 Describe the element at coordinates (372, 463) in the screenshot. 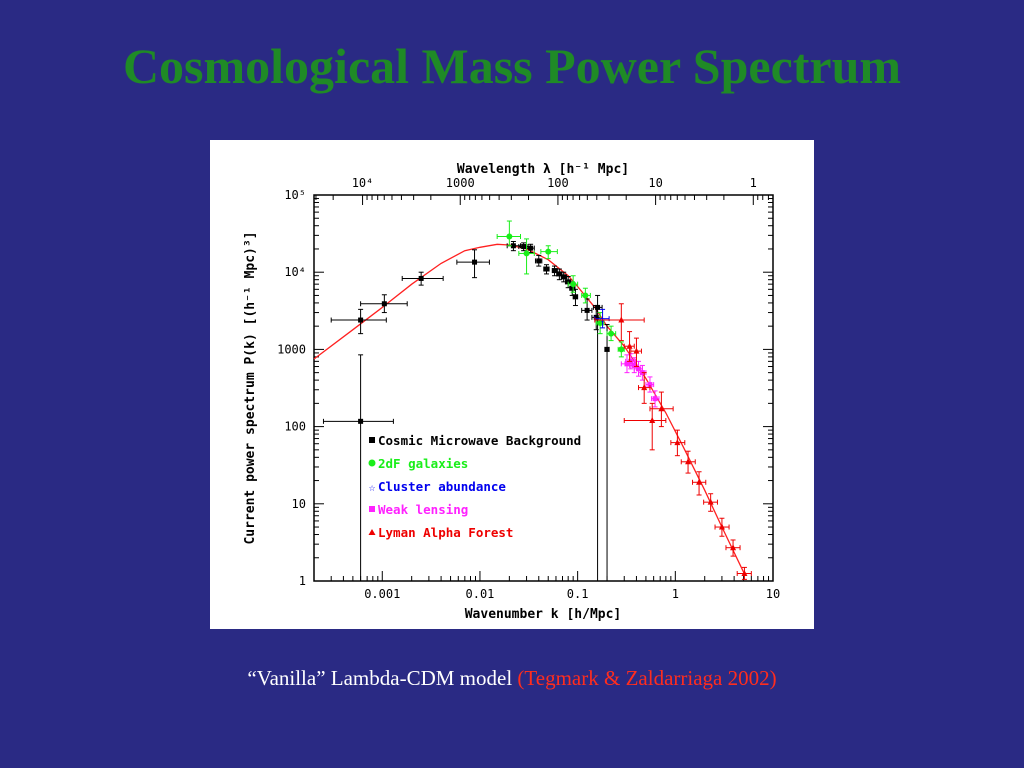

I see `legend-marker-2df` at that location.